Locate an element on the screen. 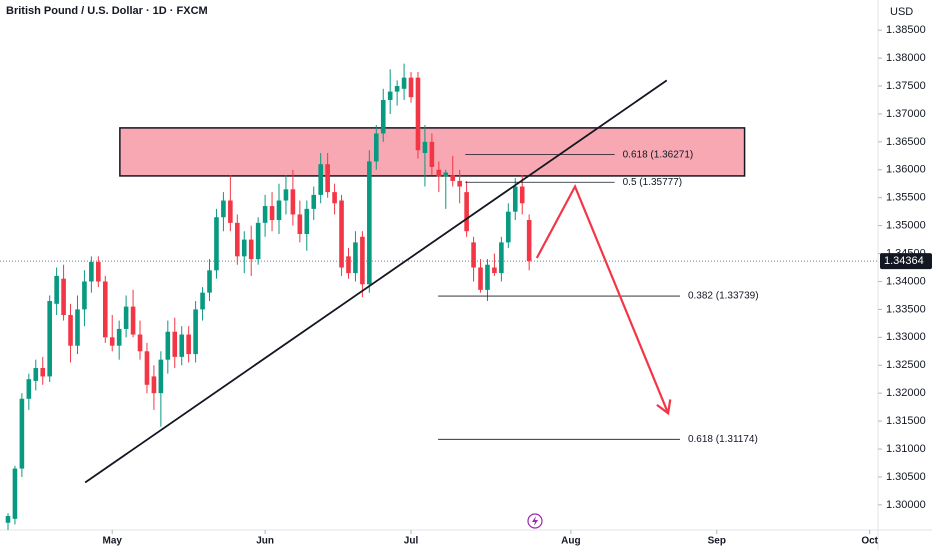  y-tick-label: 1.37500 is located at coordinates (906, 86).